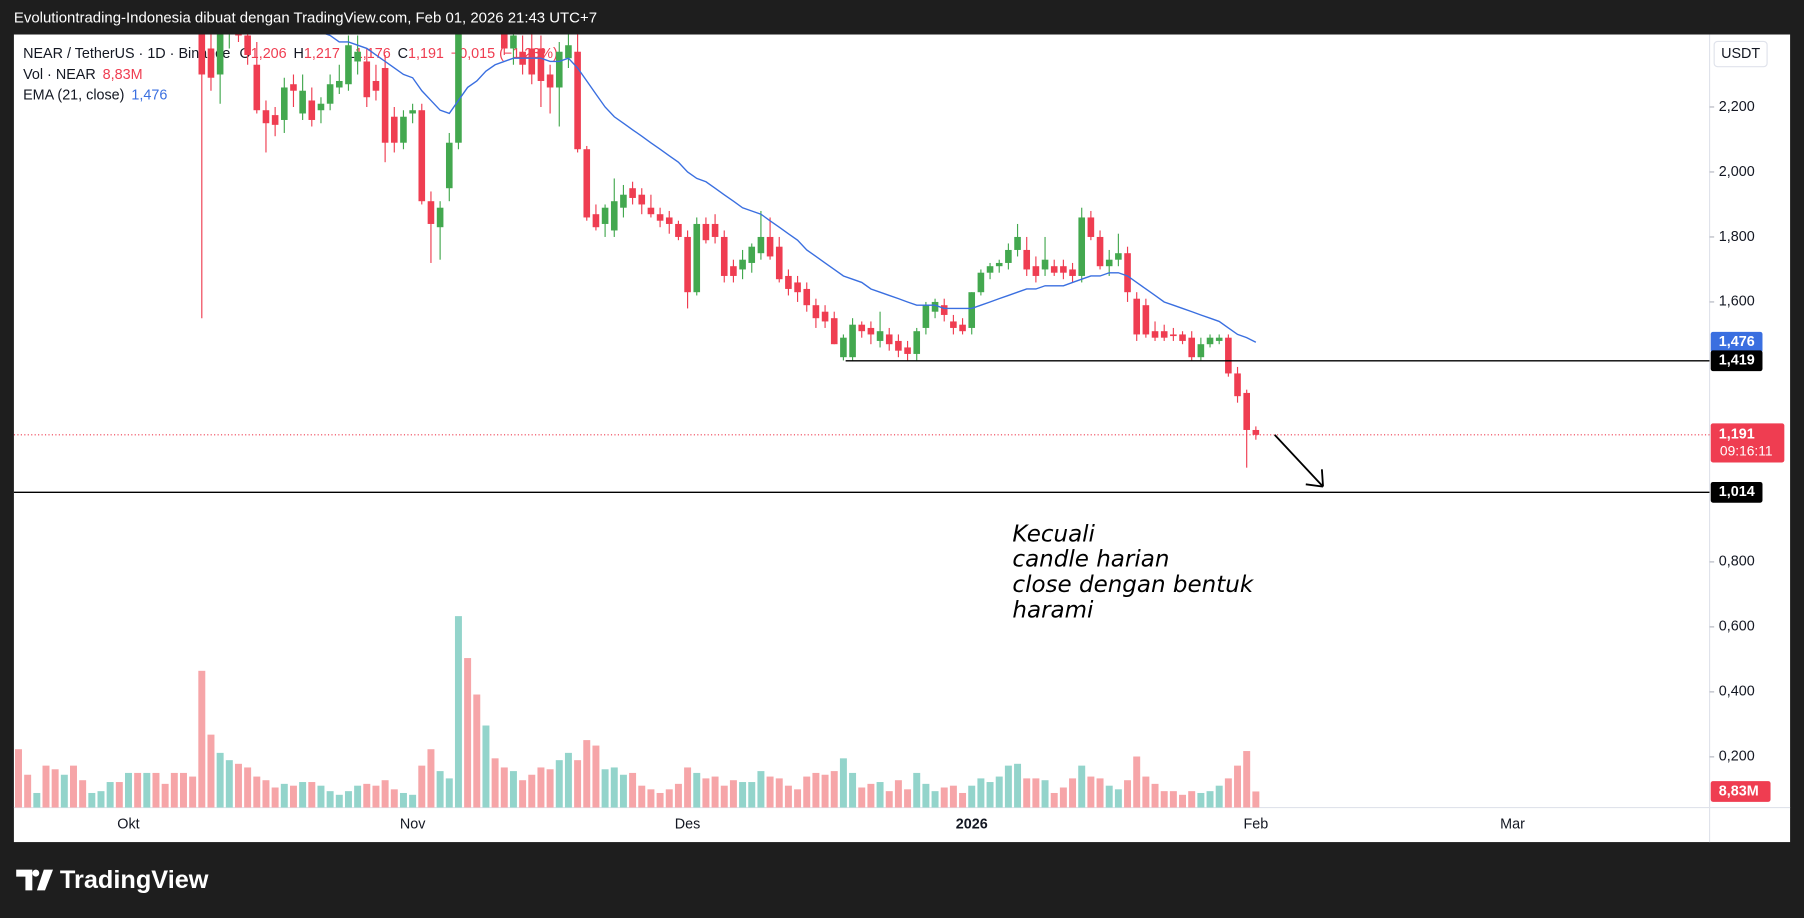  Describe the element at coordinates (403, 54) in the screenshot. I see `ohlc-key: C` at that location.